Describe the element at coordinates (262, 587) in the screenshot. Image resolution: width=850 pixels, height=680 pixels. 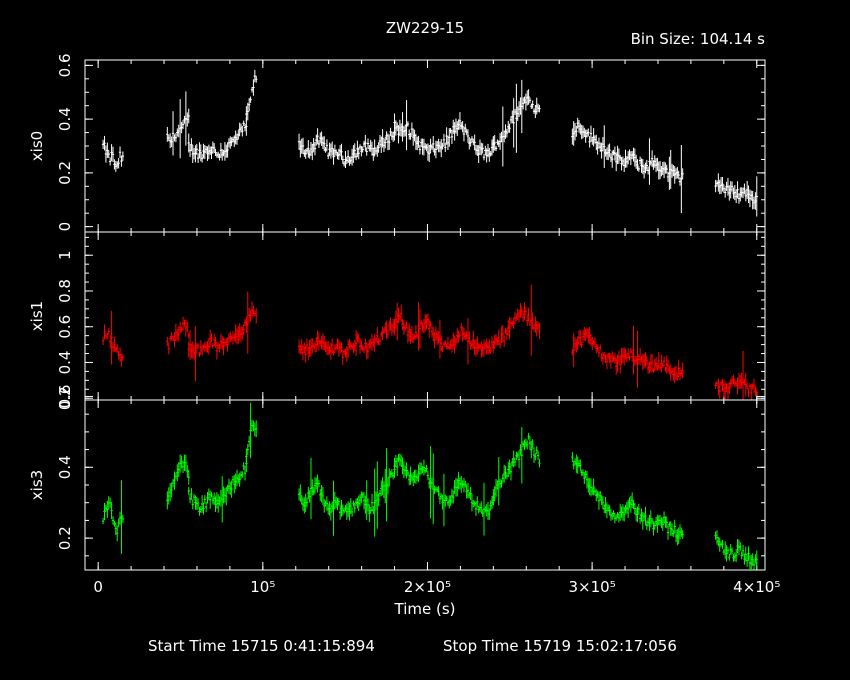
I see `x-tick-label: 10⁵` at that location.